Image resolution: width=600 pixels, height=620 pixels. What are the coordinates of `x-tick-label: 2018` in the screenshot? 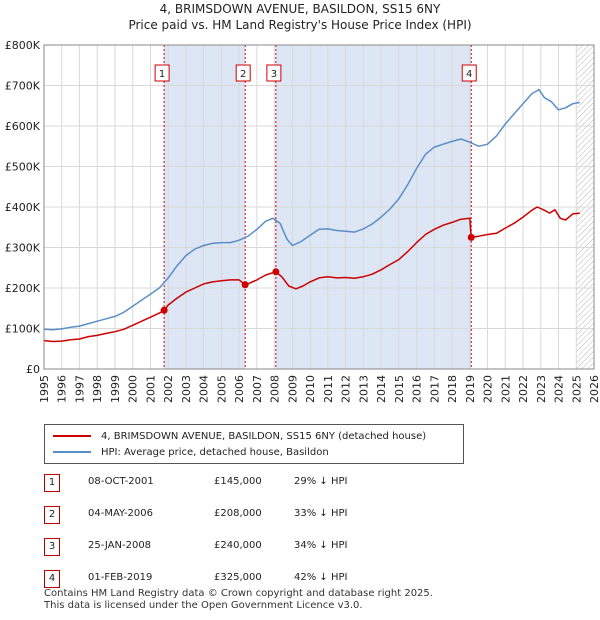 It's located at (452, 389).